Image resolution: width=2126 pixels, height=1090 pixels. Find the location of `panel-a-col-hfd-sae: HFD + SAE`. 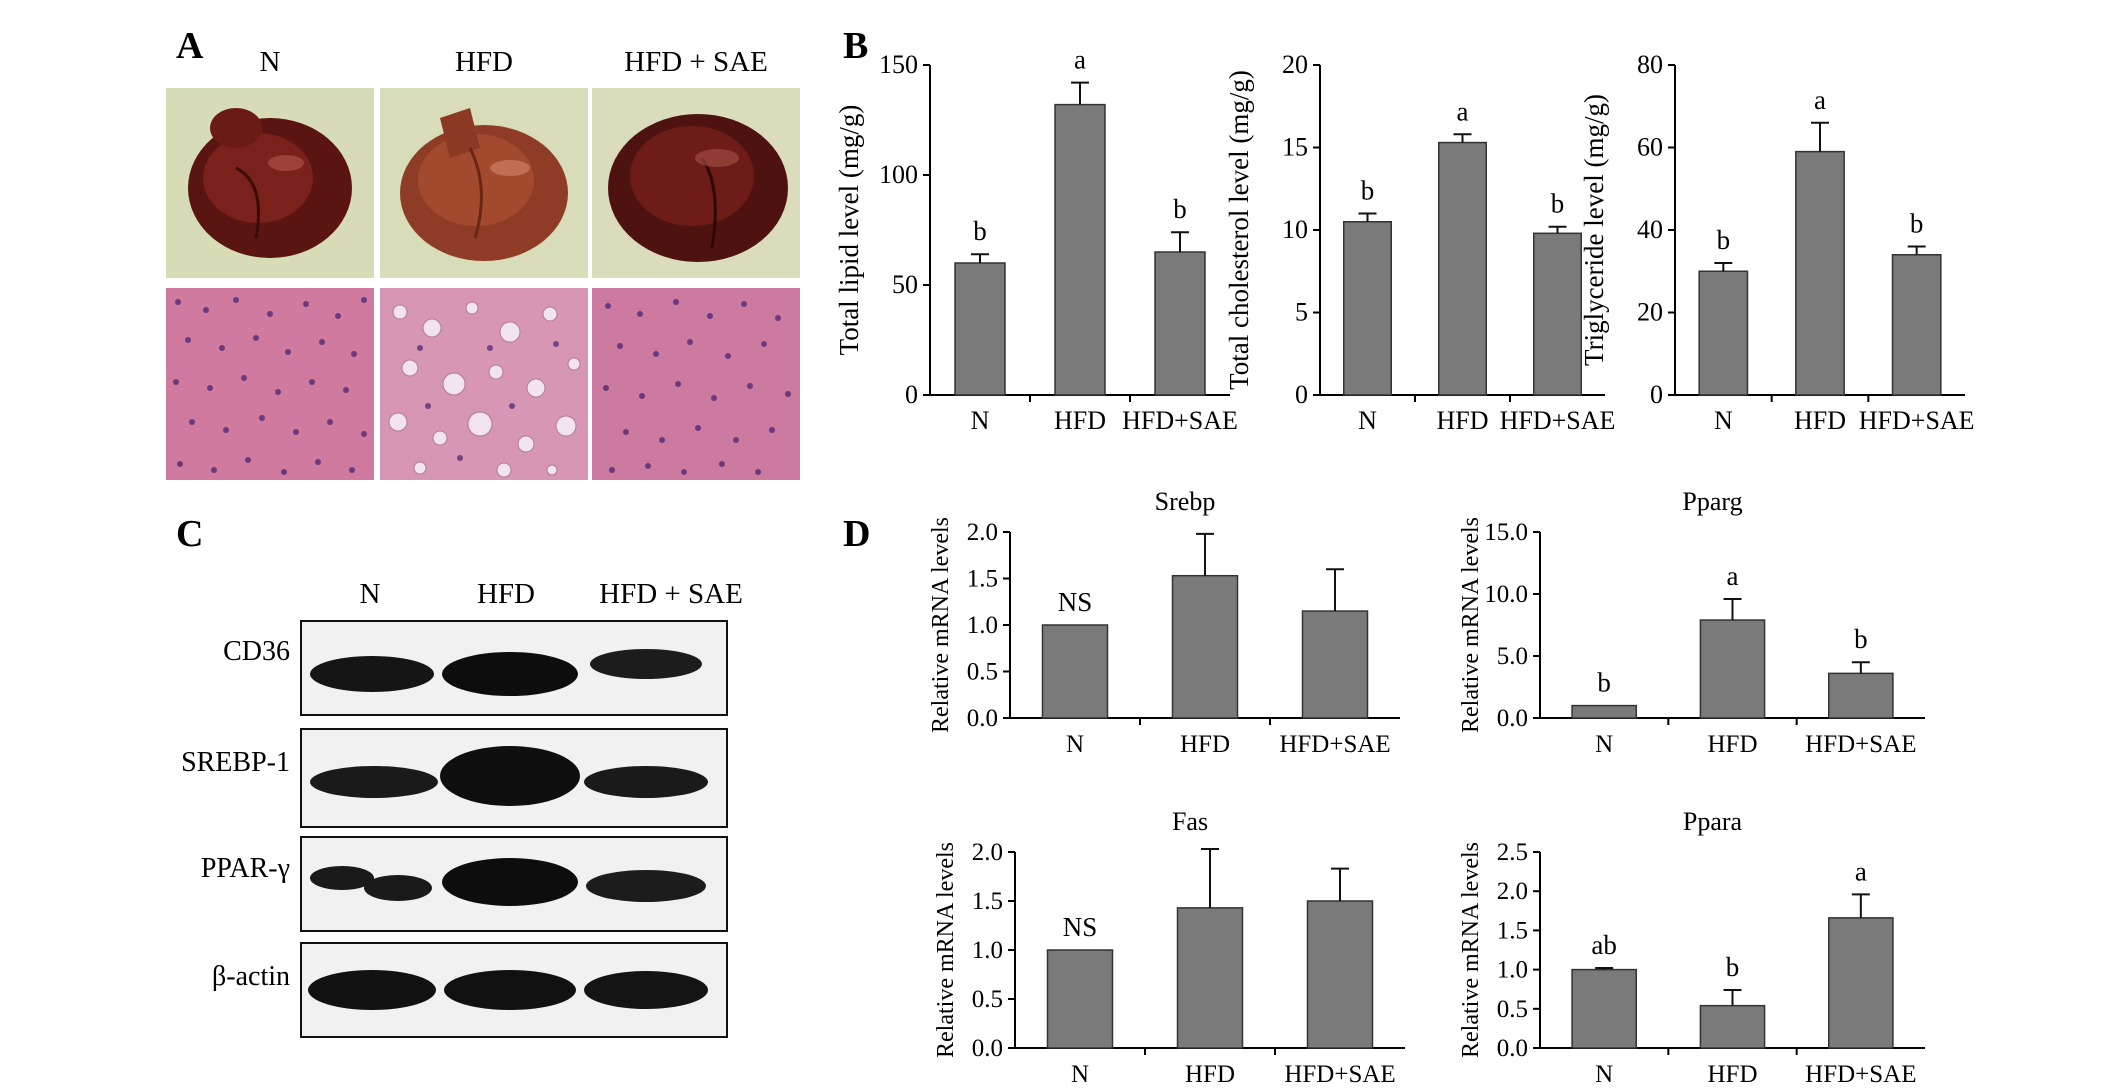

panel-a-col-hfd-sae: HFD + SAE is located at coordinates (696, 62).